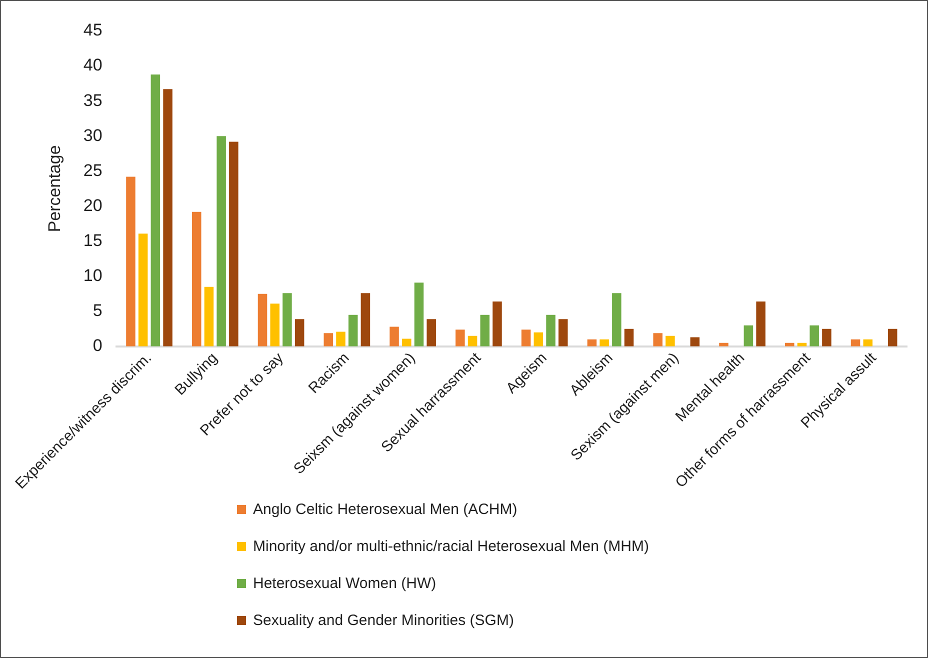 The height and width of the screenshot is (658, 928). Describe the element at coordinates (92, 100) in the screenshot. I see `y-tick-label: 35` at that location.